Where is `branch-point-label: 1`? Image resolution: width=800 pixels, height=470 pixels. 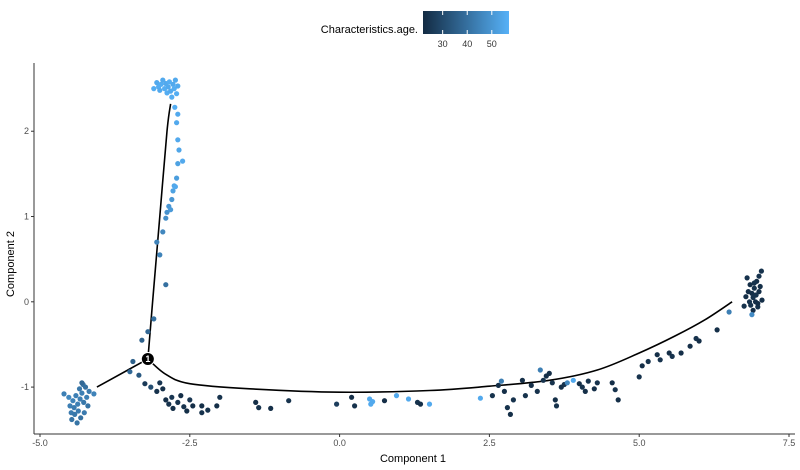
branch-point-label: 1 is located at coordinates (147, 359).